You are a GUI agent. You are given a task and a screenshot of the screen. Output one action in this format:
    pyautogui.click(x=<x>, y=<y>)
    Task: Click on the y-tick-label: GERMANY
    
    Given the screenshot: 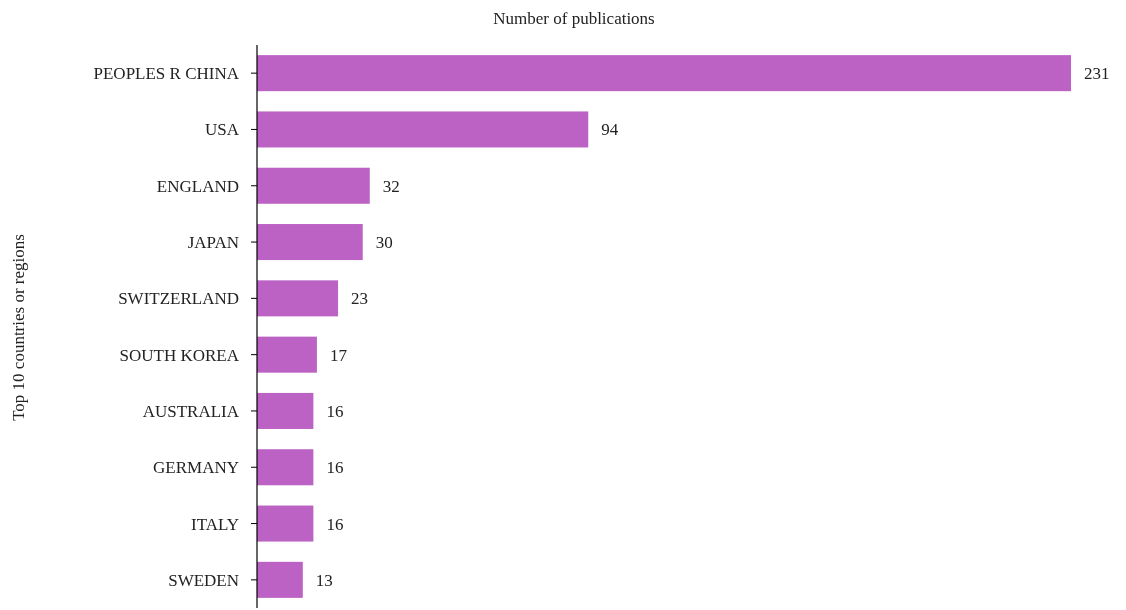 What is the action you would take?
    pyautogui.click(x=196, y=468)
    